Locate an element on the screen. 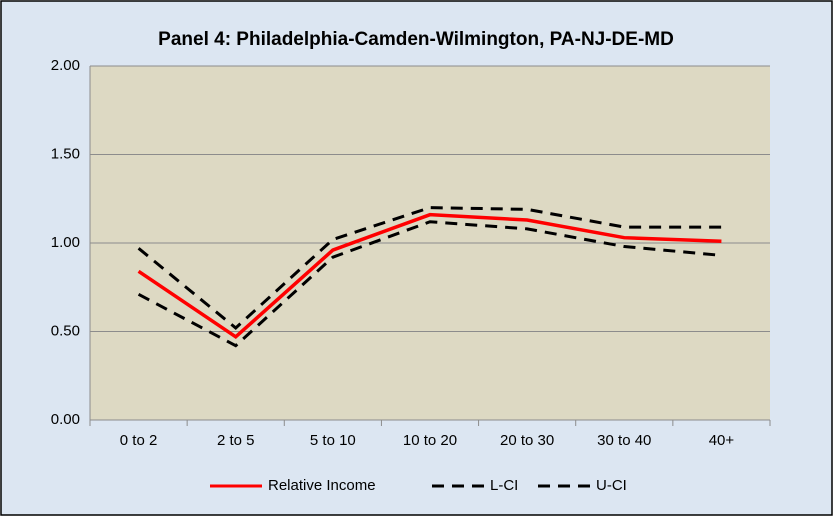 Image resolution: width=833 pixels, height=516 pixels. y-tick-label: 1.00 is located at coordinates (65, 242).